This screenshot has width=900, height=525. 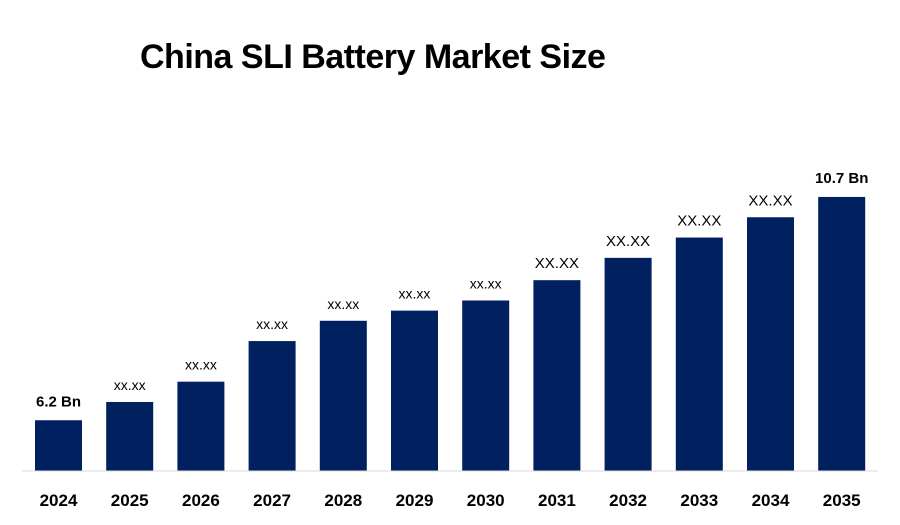 I want to click on bar-2031, so click(x=557, y=375).